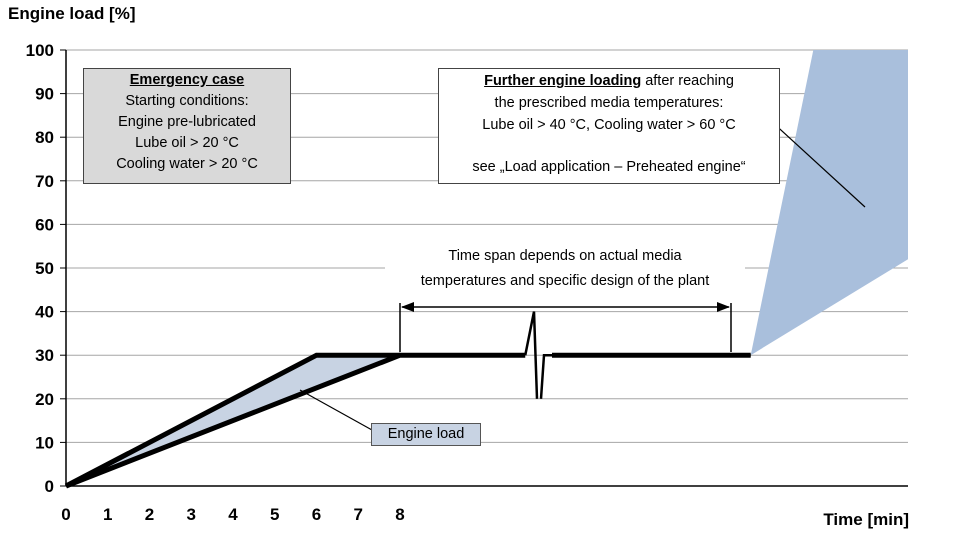 The image size is (957, 536). I want to click on y-tick-label: 40, so click(44, 312).